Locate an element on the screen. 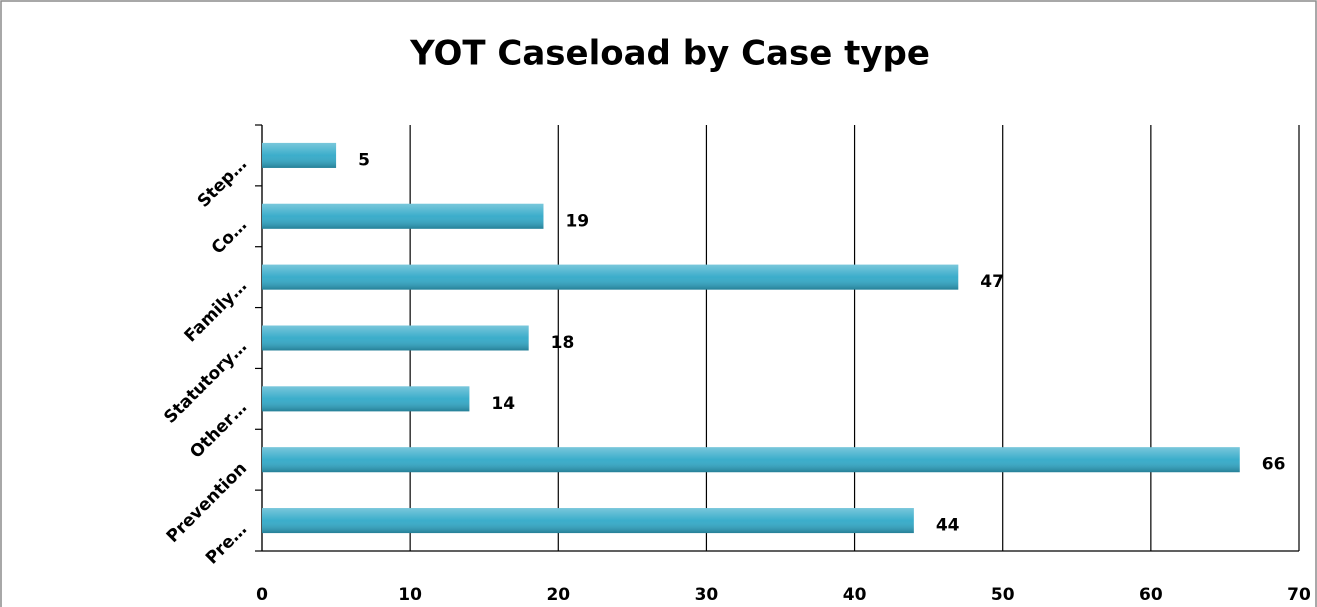 The image size is (1317, 607). x-tick-label: 50 is located at coordinates (1003, 595).